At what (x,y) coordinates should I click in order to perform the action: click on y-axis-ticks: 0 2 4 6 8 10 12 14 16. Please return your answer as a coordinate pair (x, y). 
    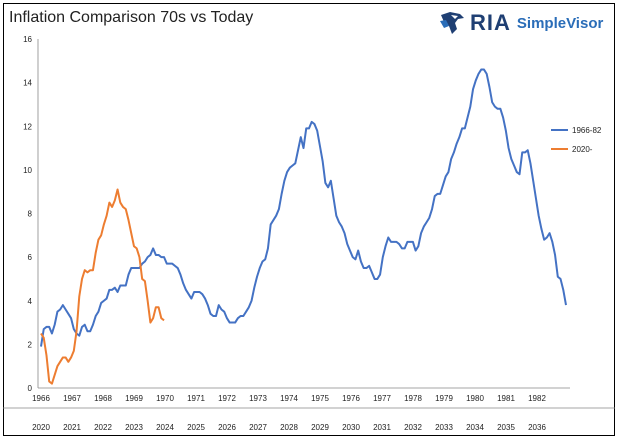
    Looking at the image, I should click on (27, 214).